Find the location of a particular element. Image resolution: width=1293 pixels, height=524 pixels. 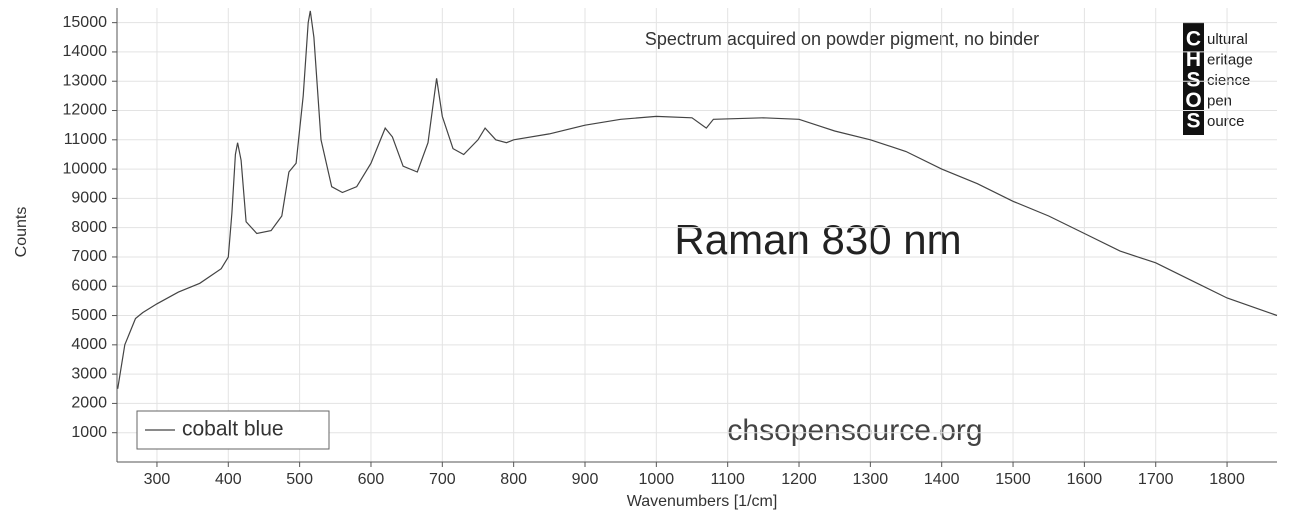

logo-letter: O is located at coordinates (1193, 100).